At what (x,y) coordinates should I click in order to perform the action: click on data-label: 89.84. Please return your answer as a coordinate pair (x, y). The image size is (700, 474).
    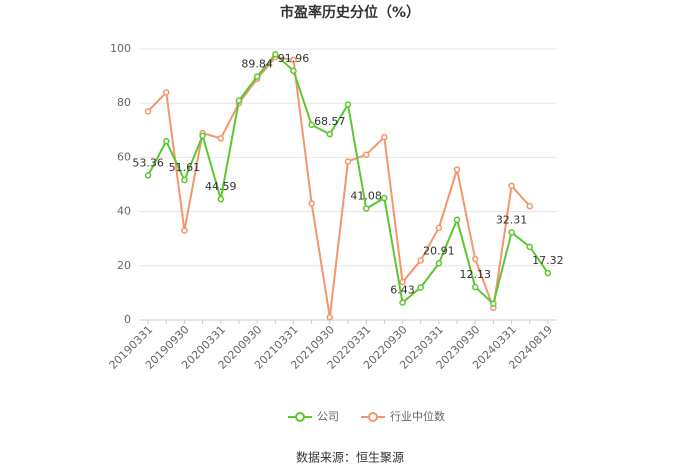
    Looking at the image, I should click on (257, 64).